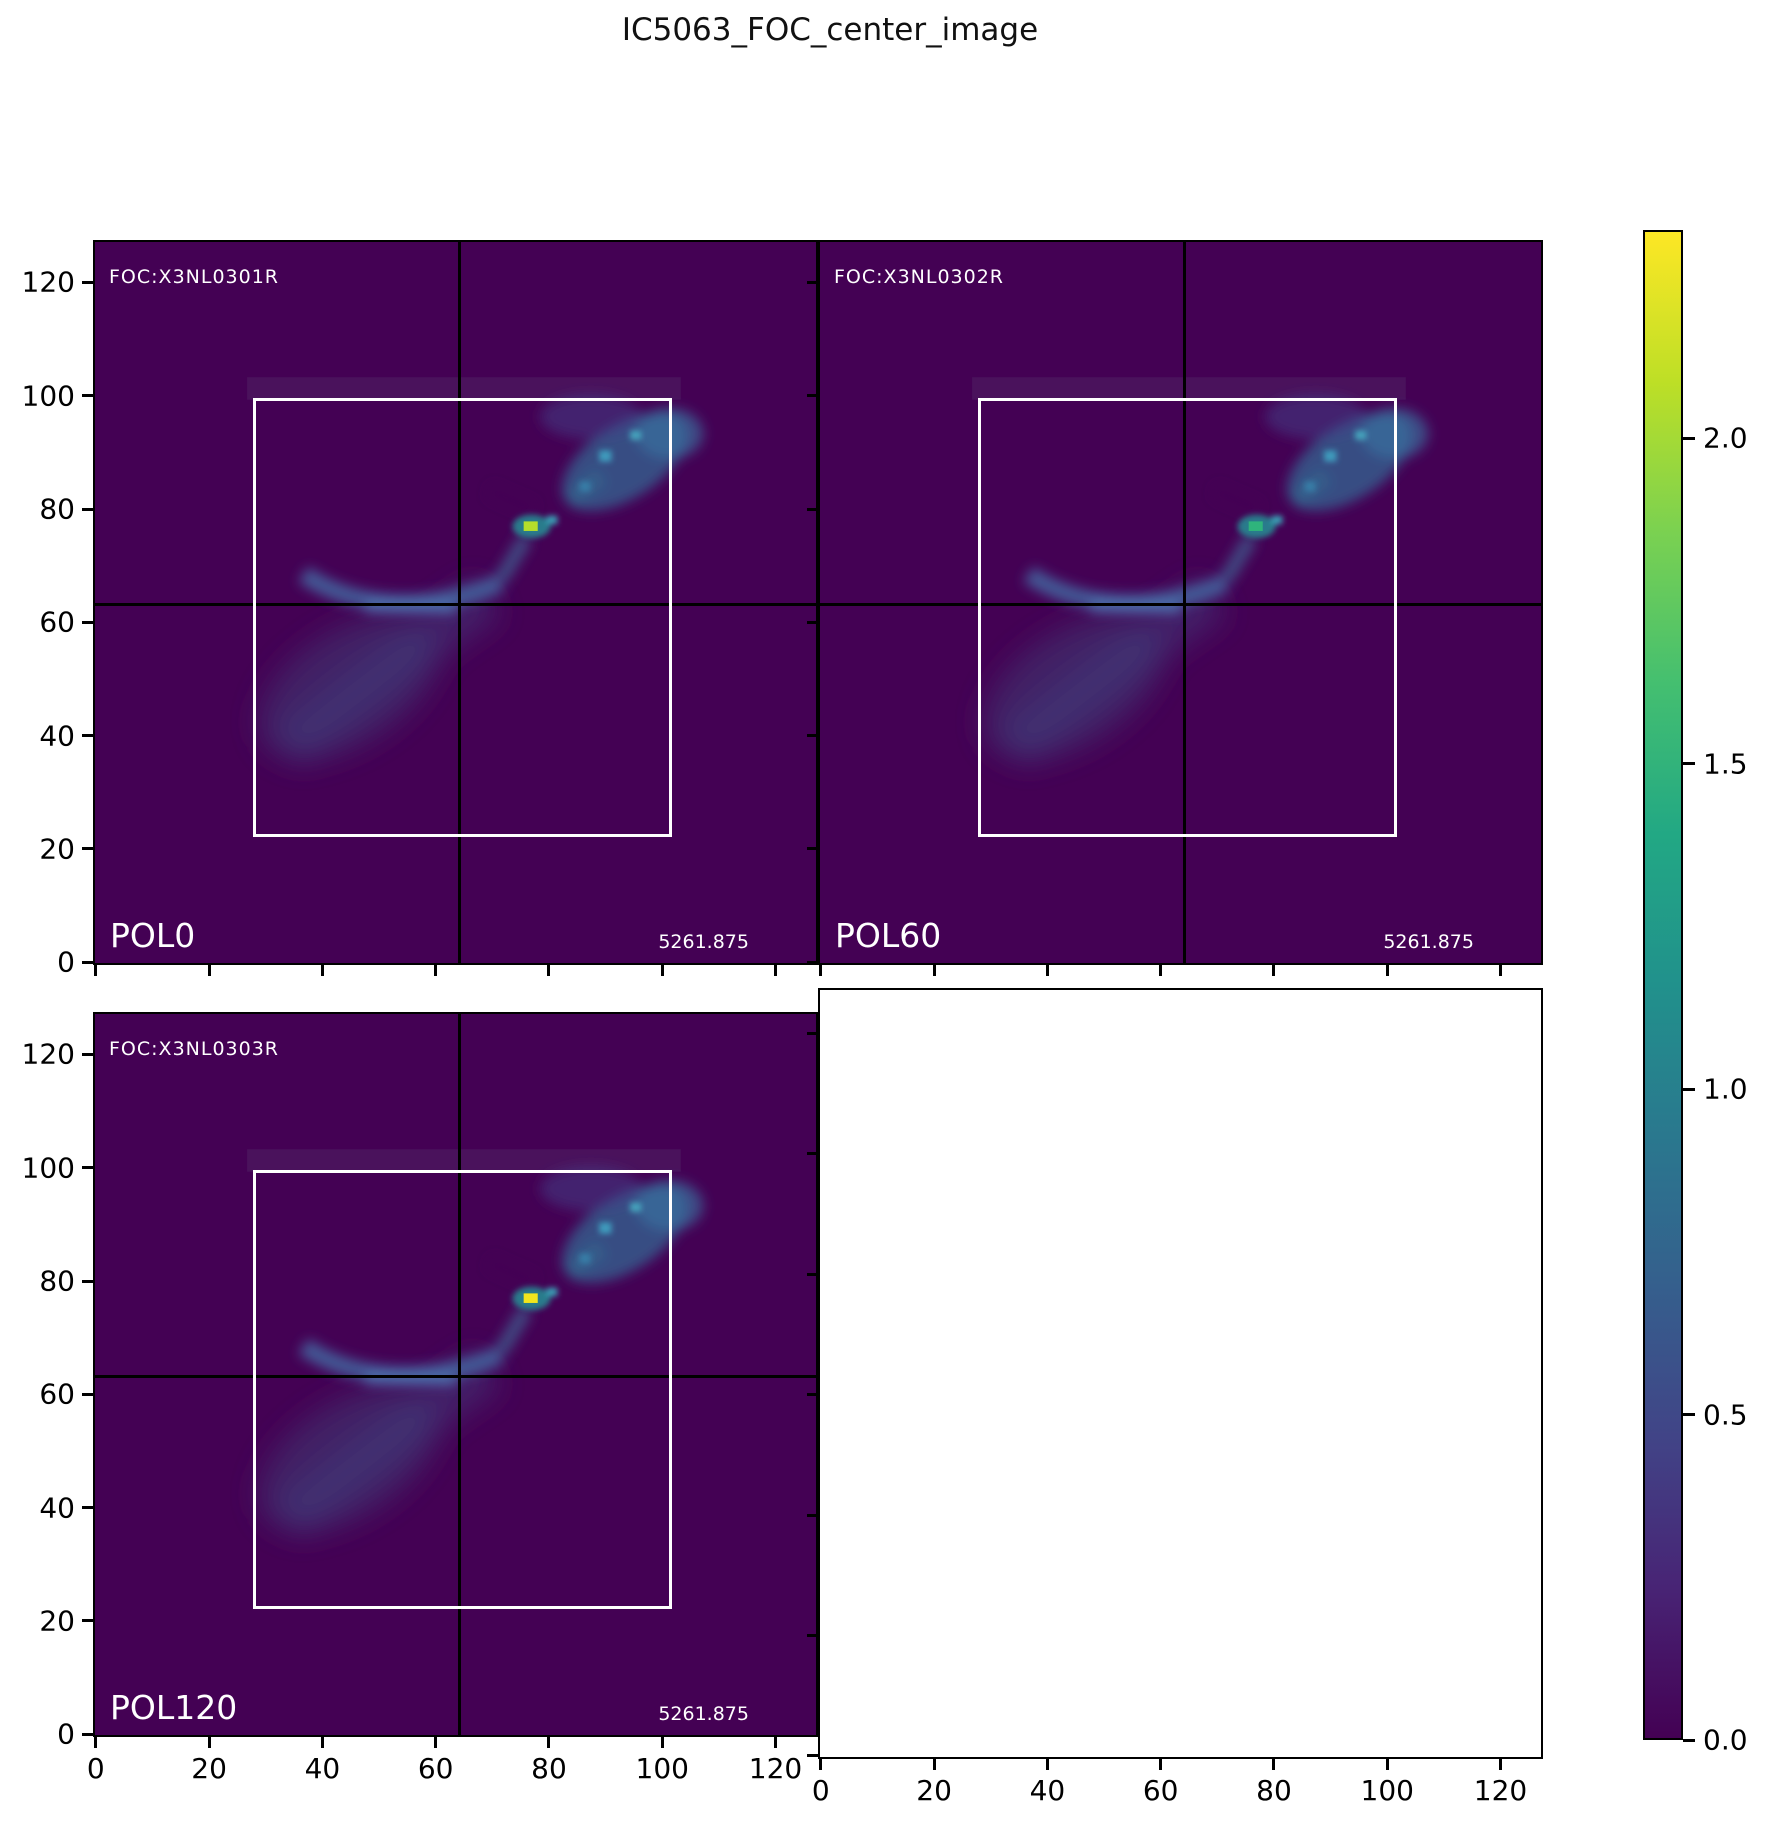  Describe the element at coordinates (48, 396) in the screenshot. I see `y-axis-tick-label: 100` at that location.